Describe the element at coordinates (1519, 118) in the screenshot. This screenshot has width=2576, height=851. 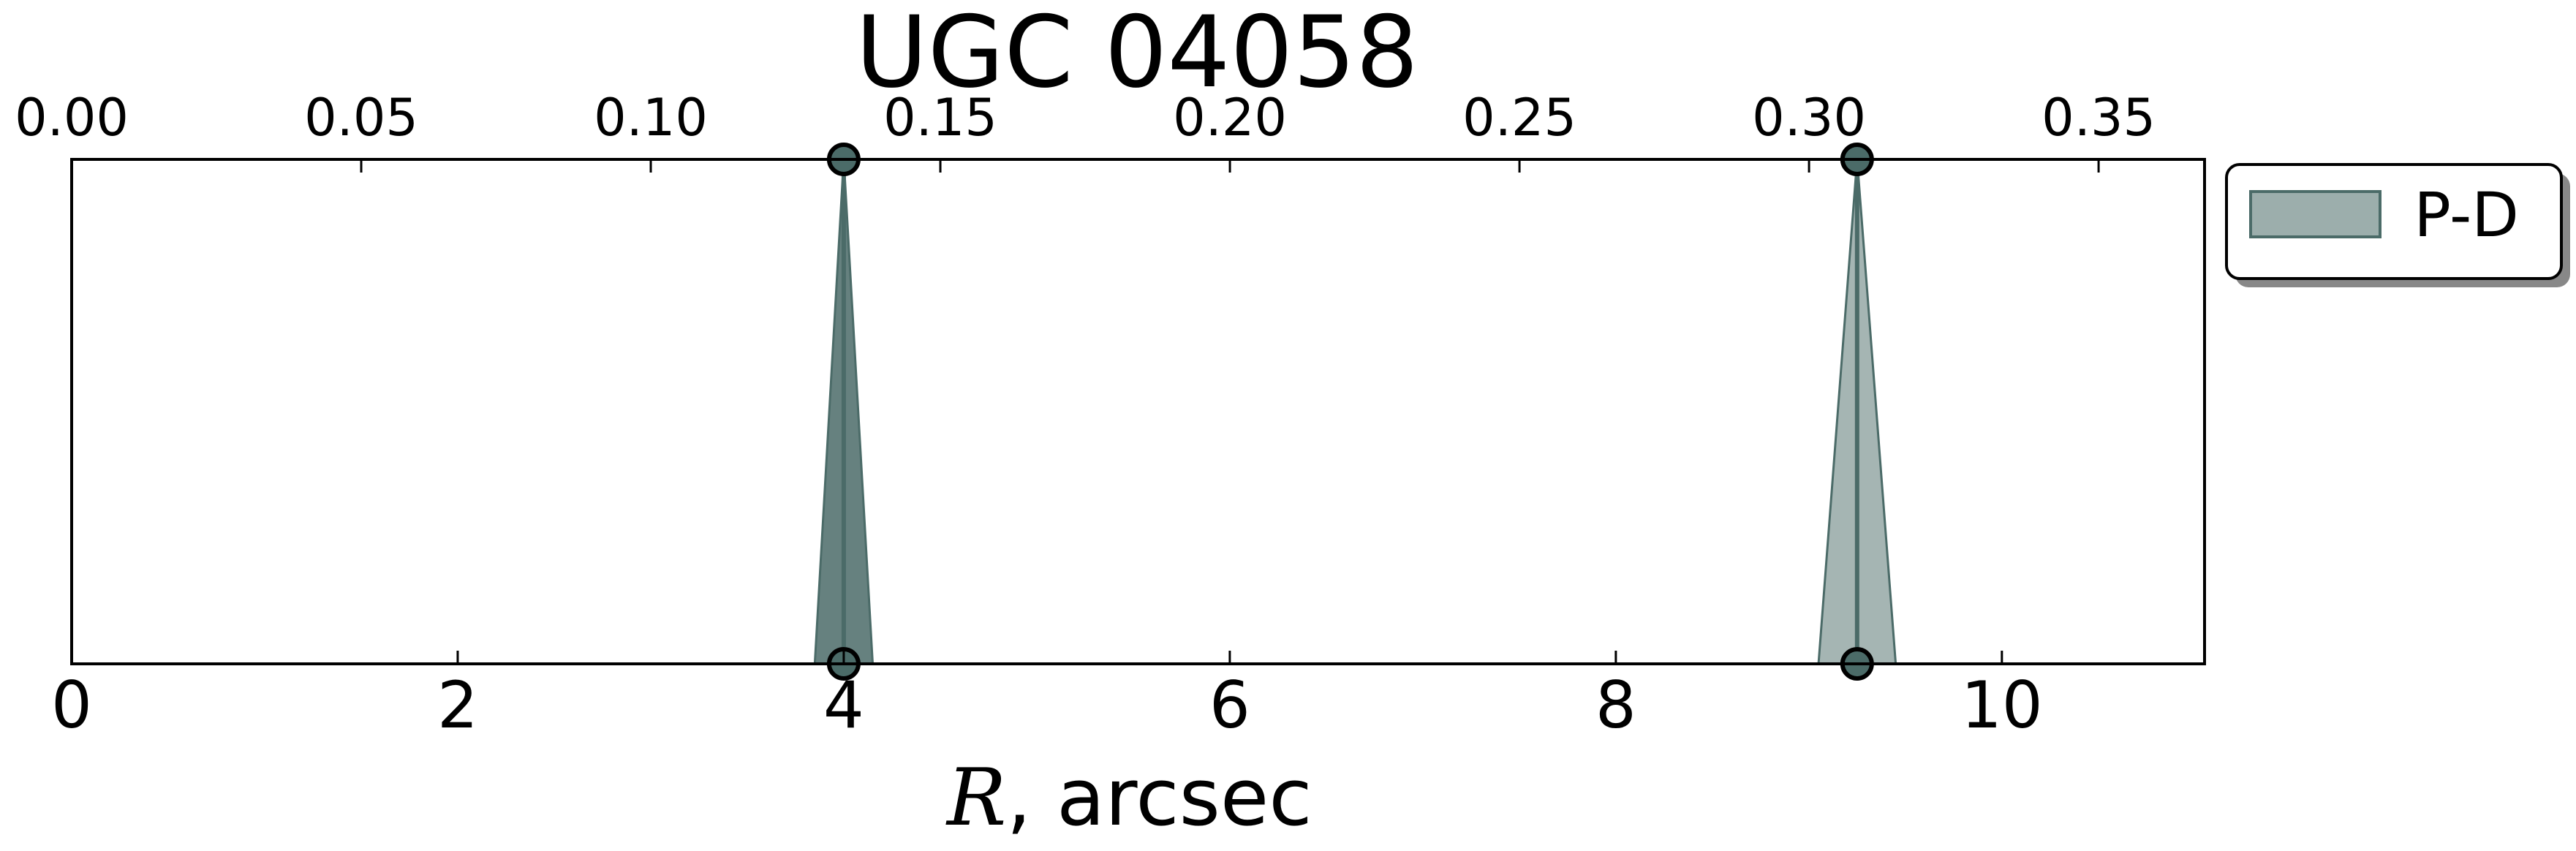
I see `top-tick-label: 0.25` at that location.